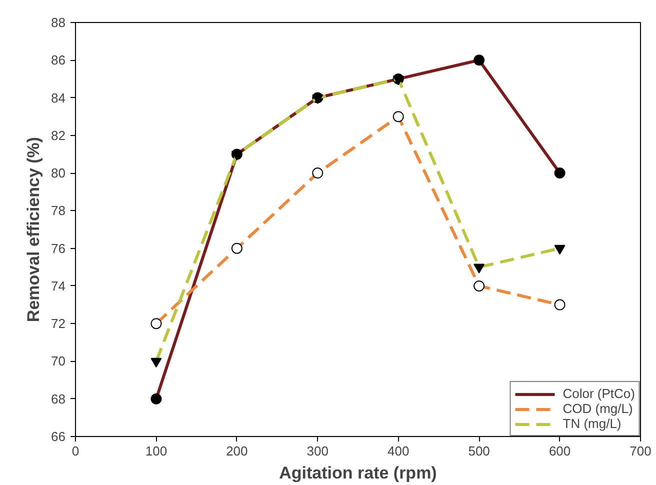  I want to click on legend-label: COD (mg/L), so click(597, 408).